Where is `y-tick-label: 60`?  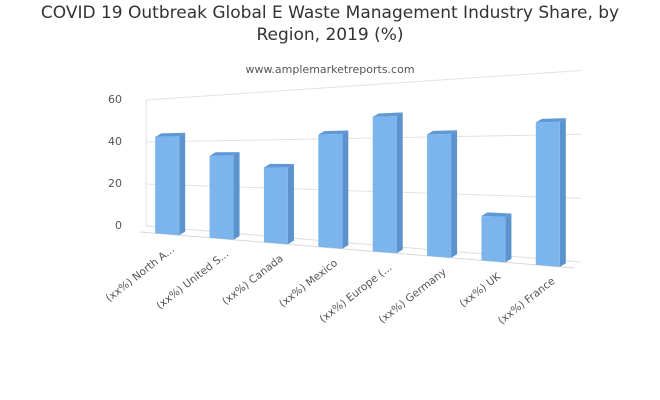 y-tick-label: 60 is located at coordinates (115, 99).